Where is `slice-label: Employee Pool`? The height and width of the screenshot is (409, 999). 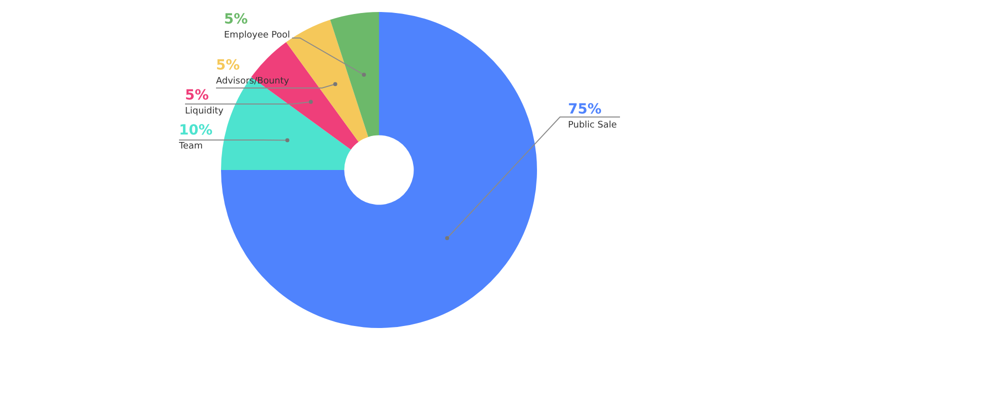
slice-label: Employee Pool is located at coordinates (257, 35).